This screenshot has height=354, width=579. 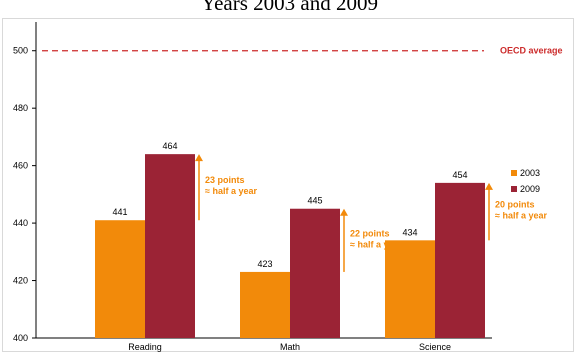 What do you see at coordinates (289, 7) in the screenshot?
I see `chart-title: Years 2003 and 2009` at bounding box center [289, 7].